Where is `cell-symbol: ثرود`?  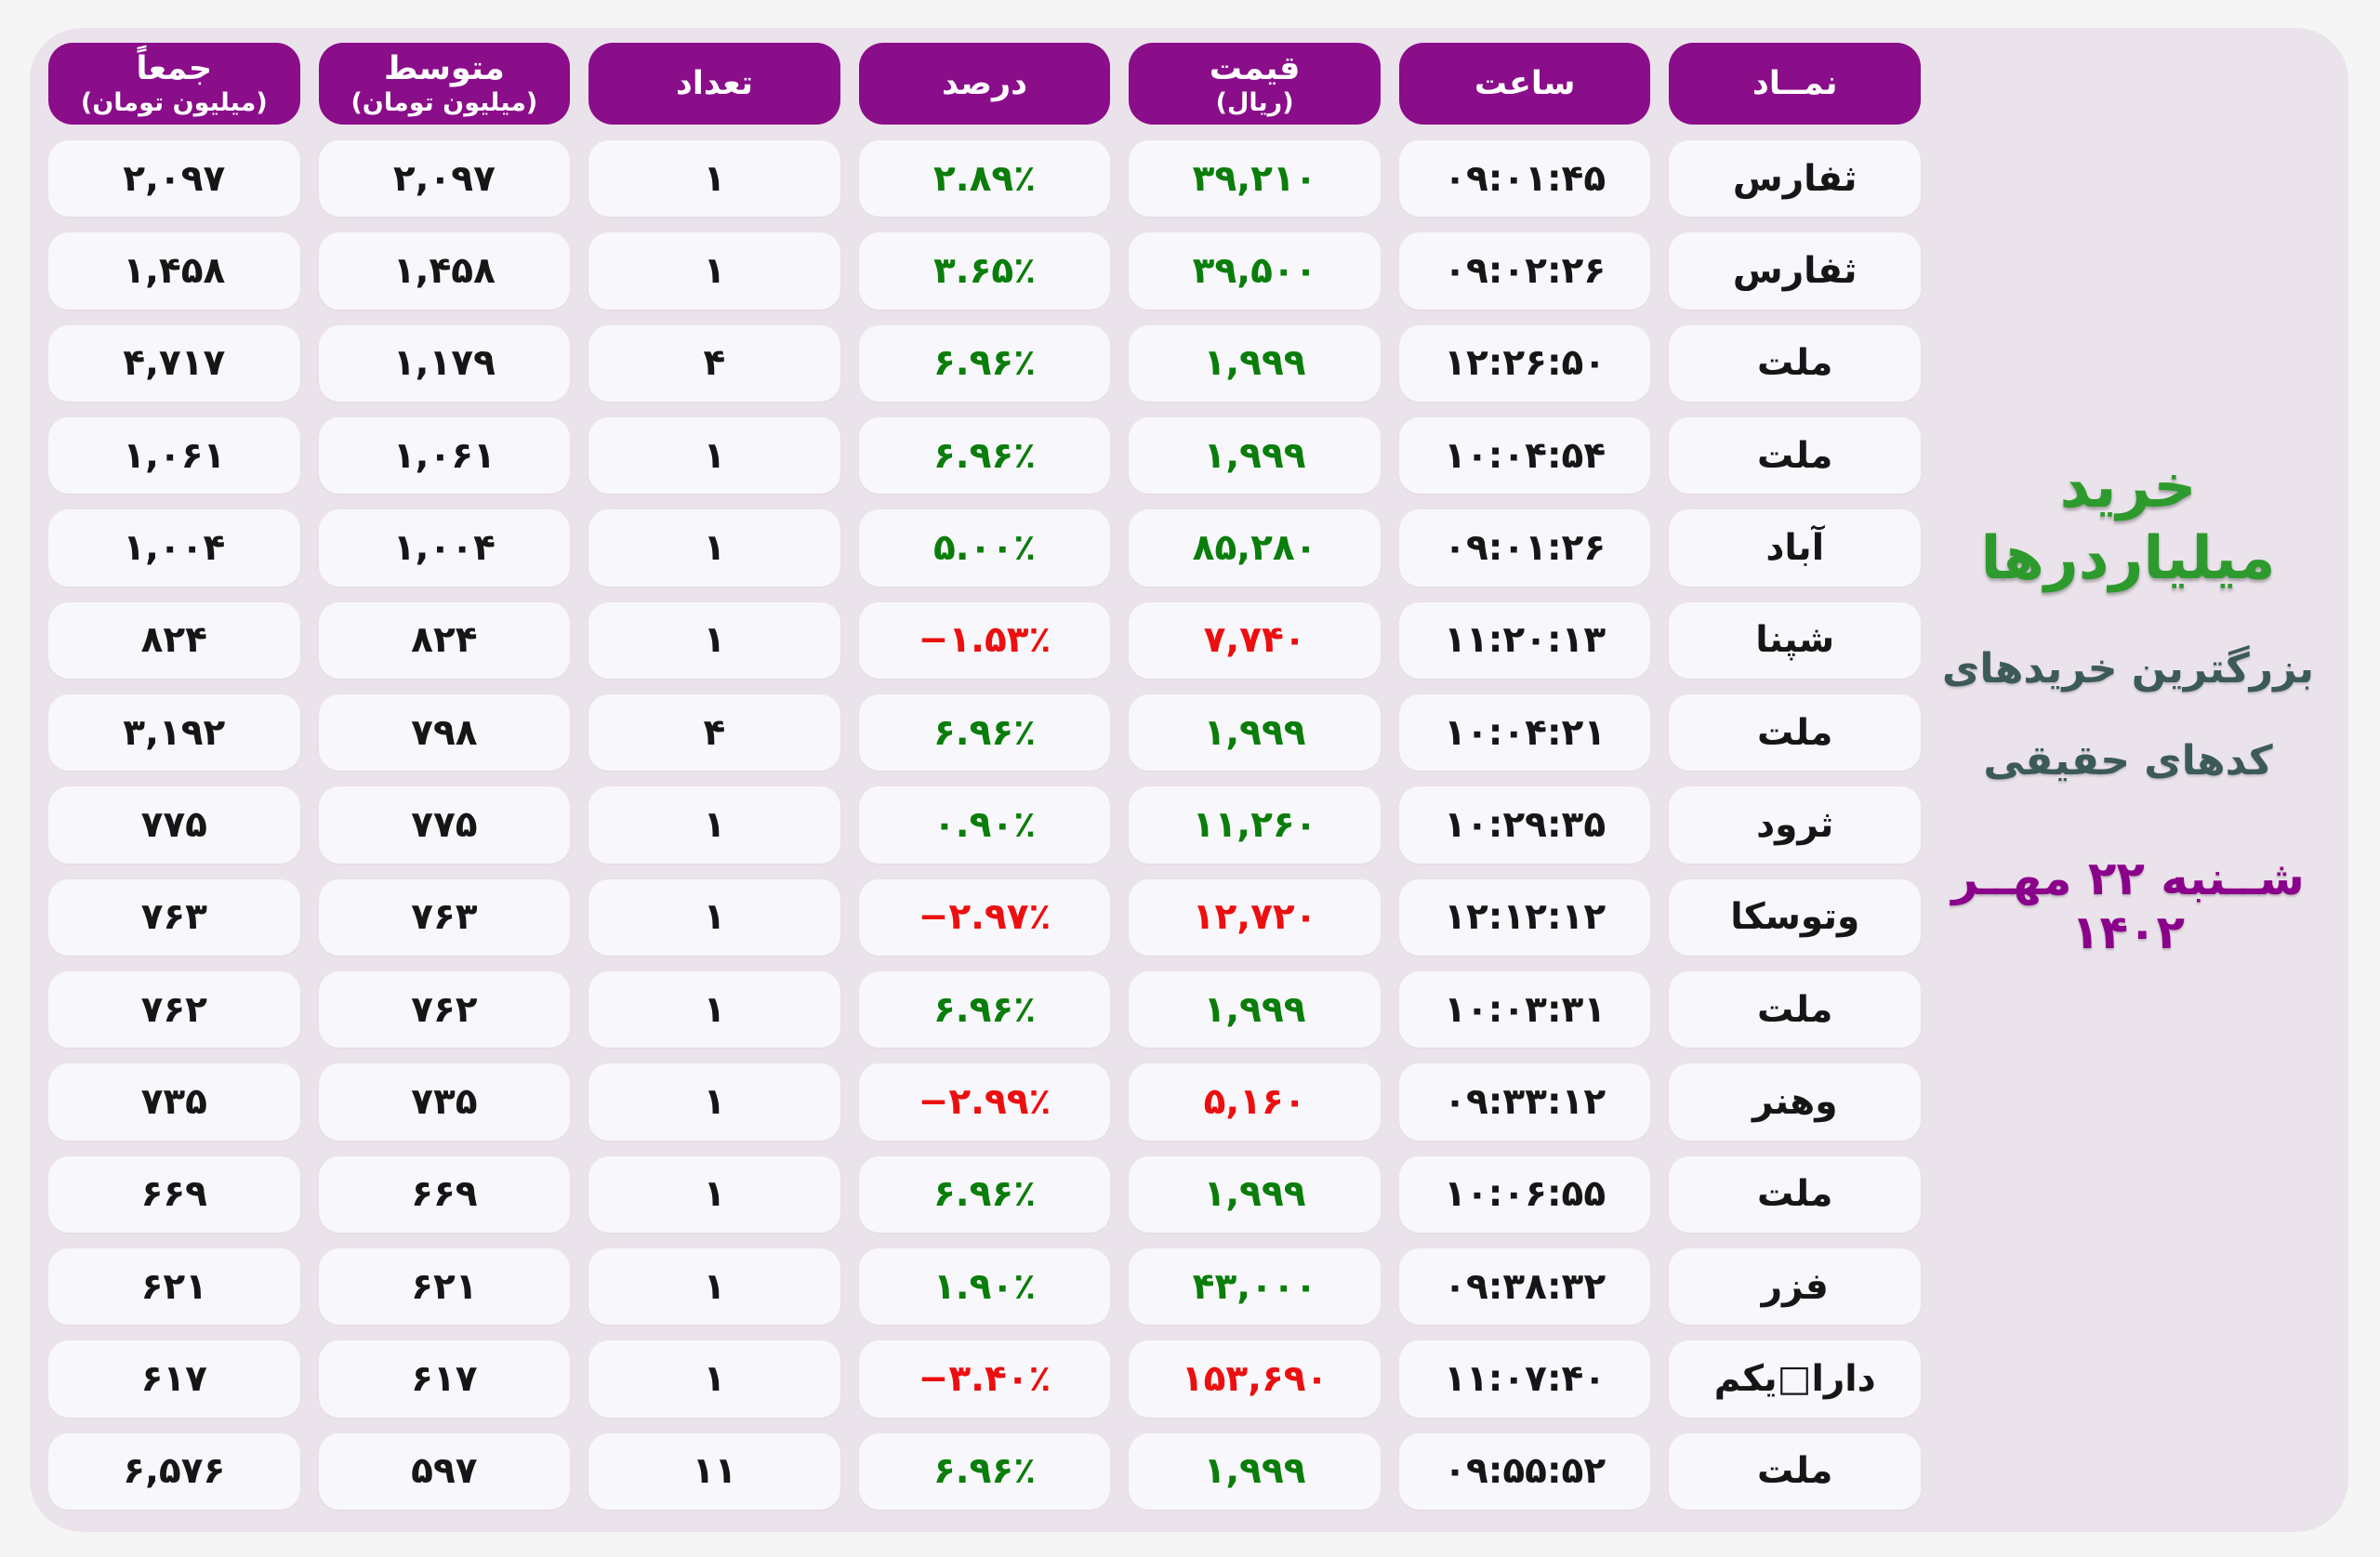
cell-symbol: ثرود is located at coordinates (1795, 825).